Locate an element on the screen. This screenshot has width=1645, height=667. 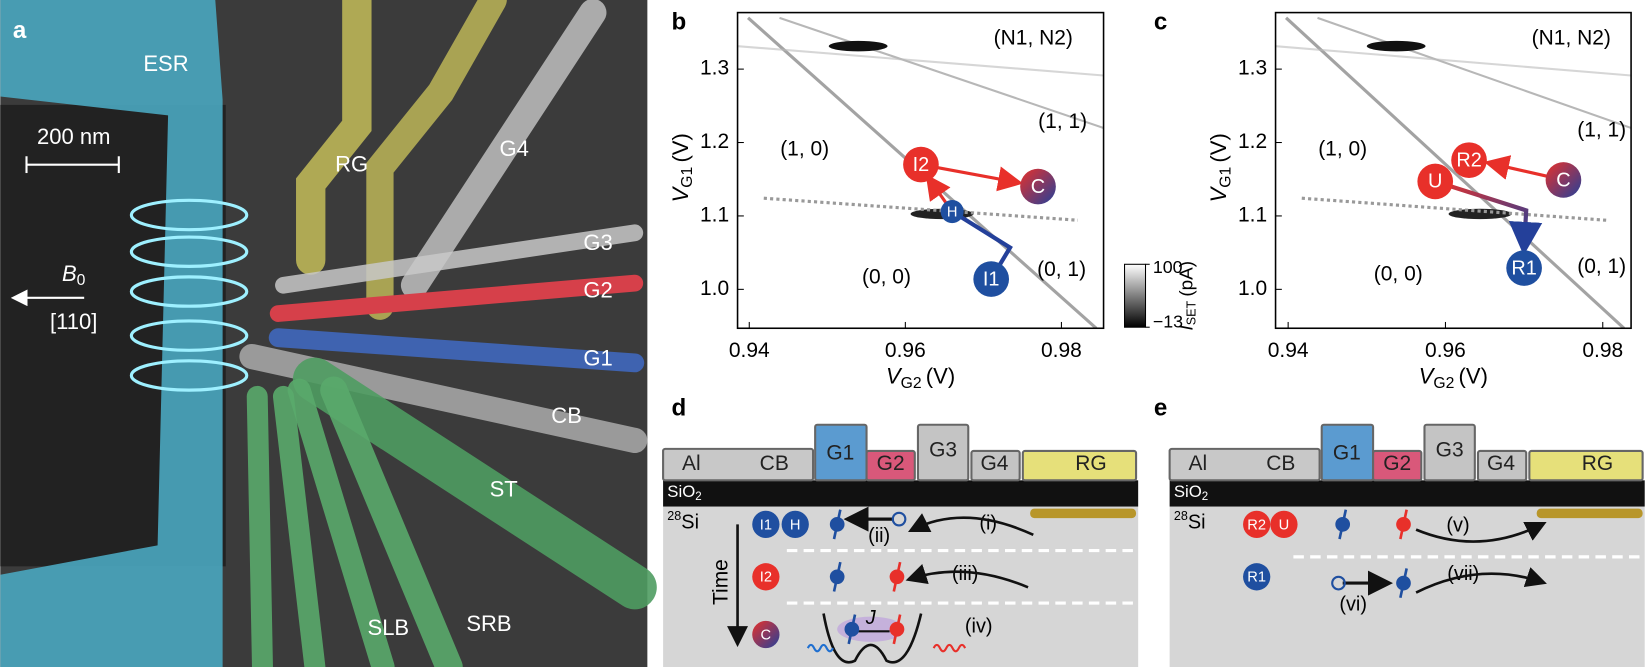
state-label: I2 is located at coordinates (766, 578).